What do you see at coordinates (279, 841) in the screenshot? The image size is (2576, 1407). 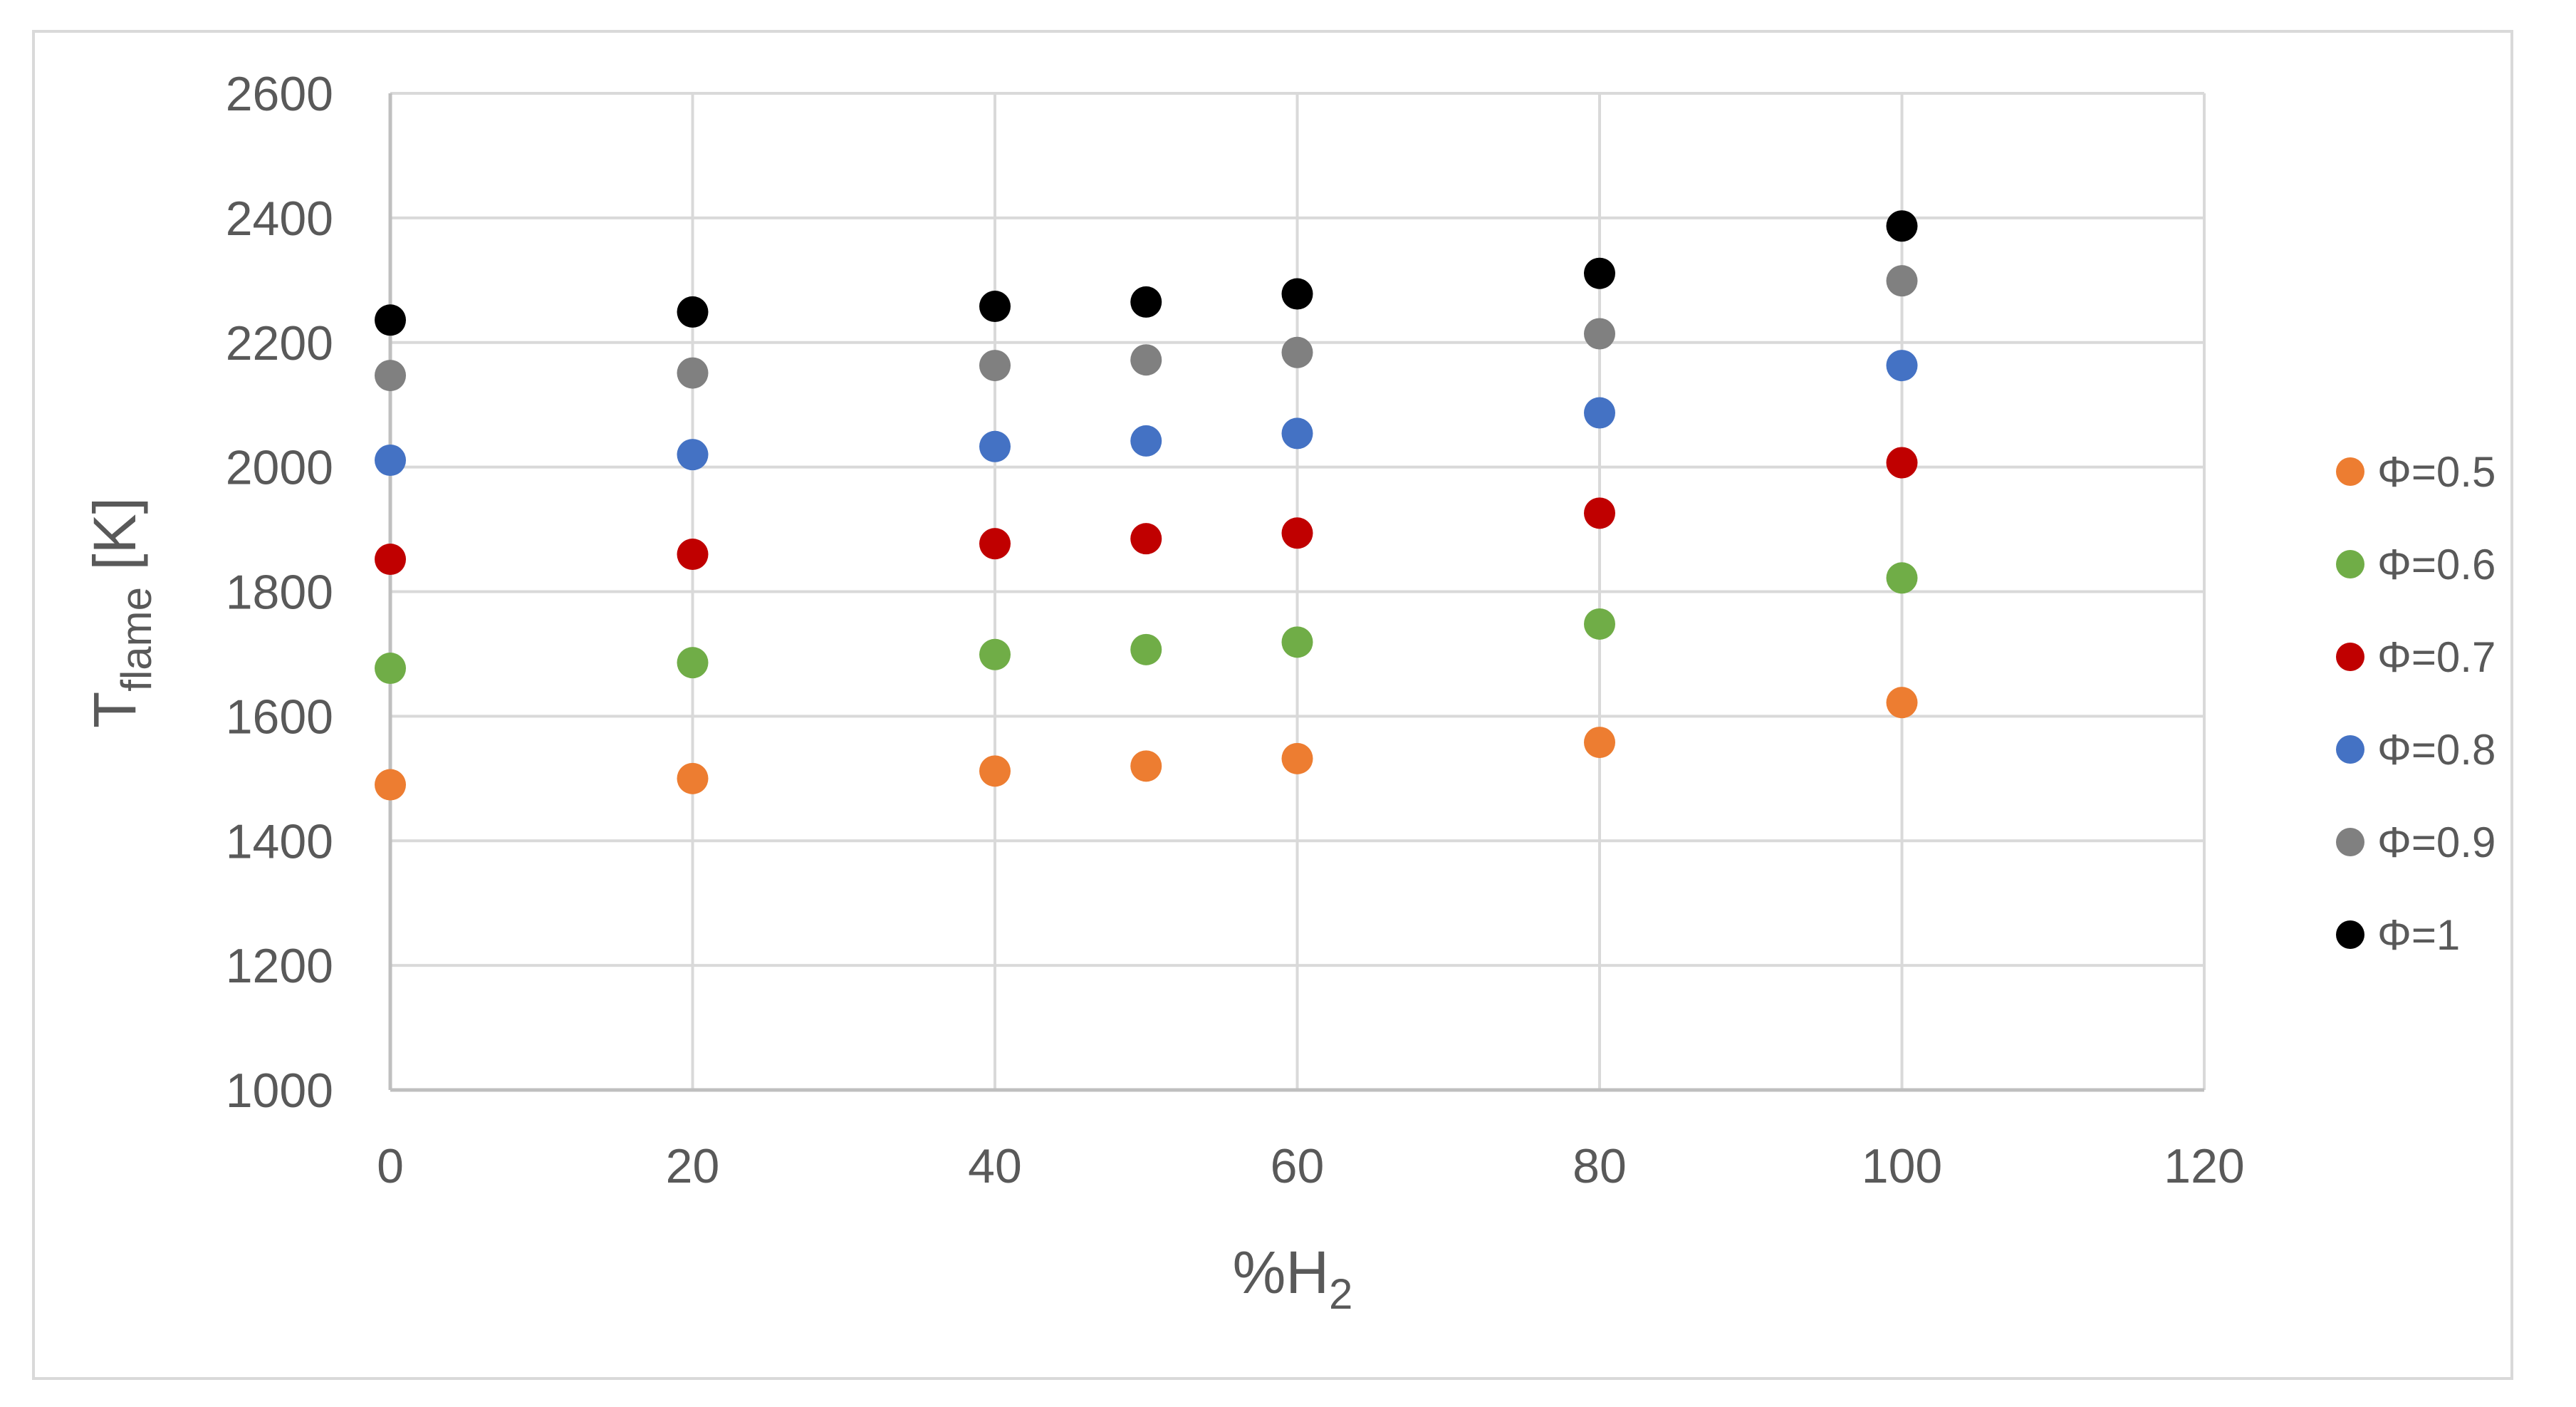 I see `y-tick-label: 1400` at bounding box center [279, 841].